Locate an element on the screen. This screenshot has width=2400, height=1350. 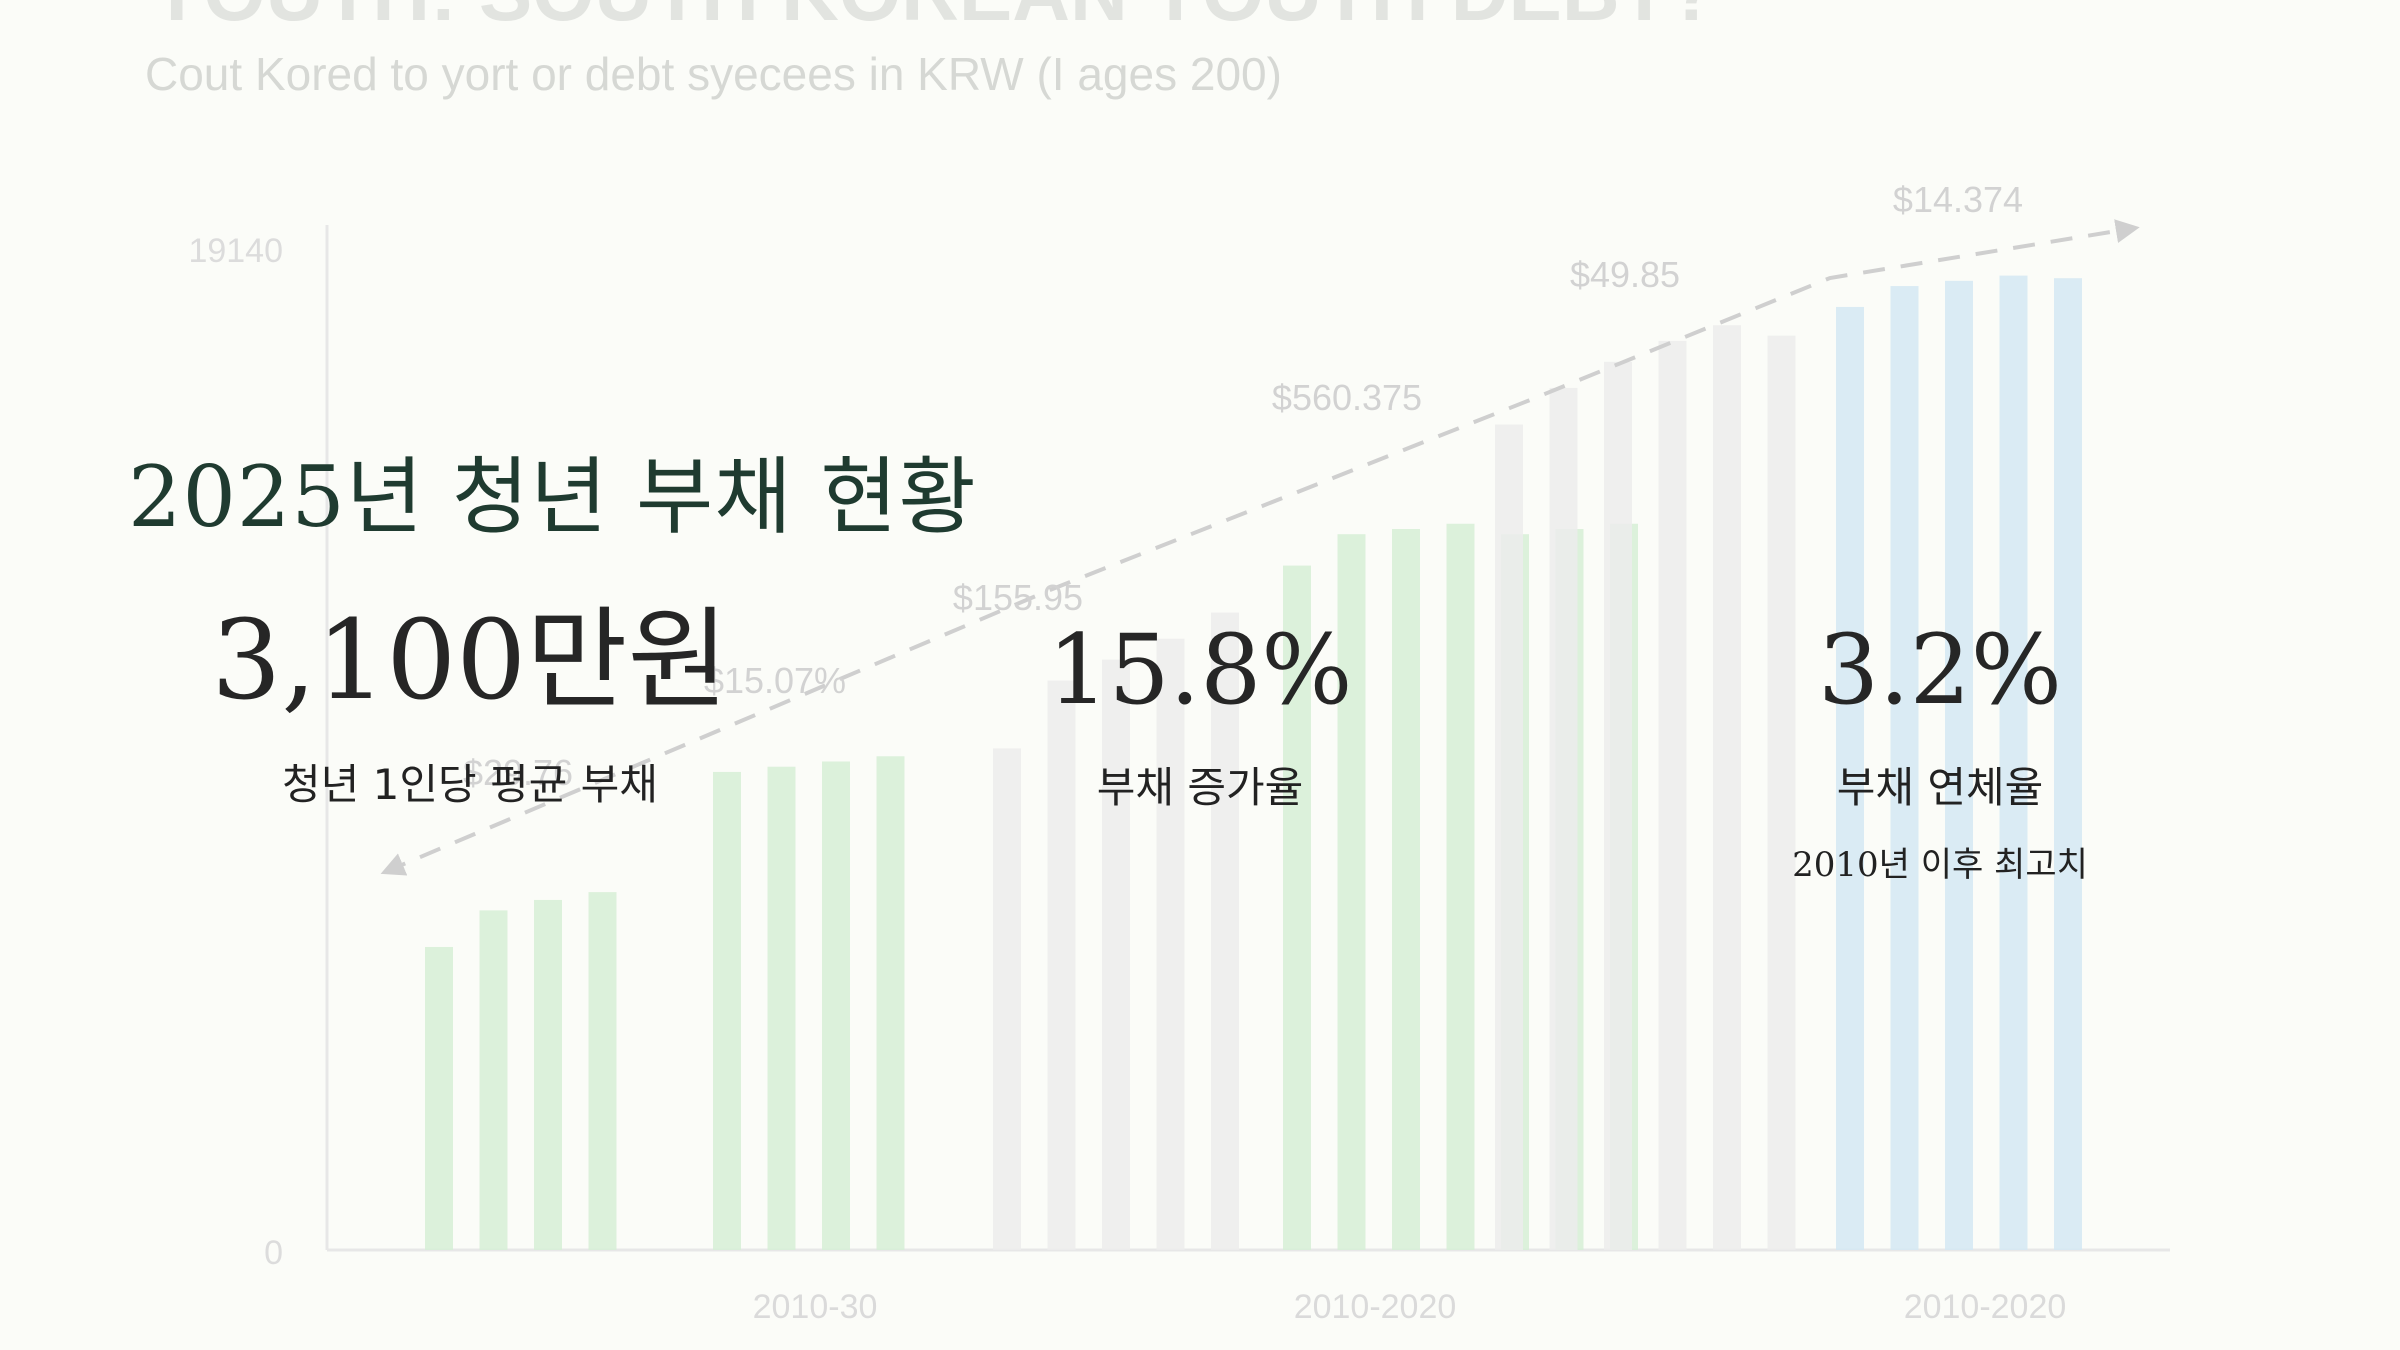
stat-average-debt-label: 청년 1인당 평균 부채 is located at coordinates (470, 784).